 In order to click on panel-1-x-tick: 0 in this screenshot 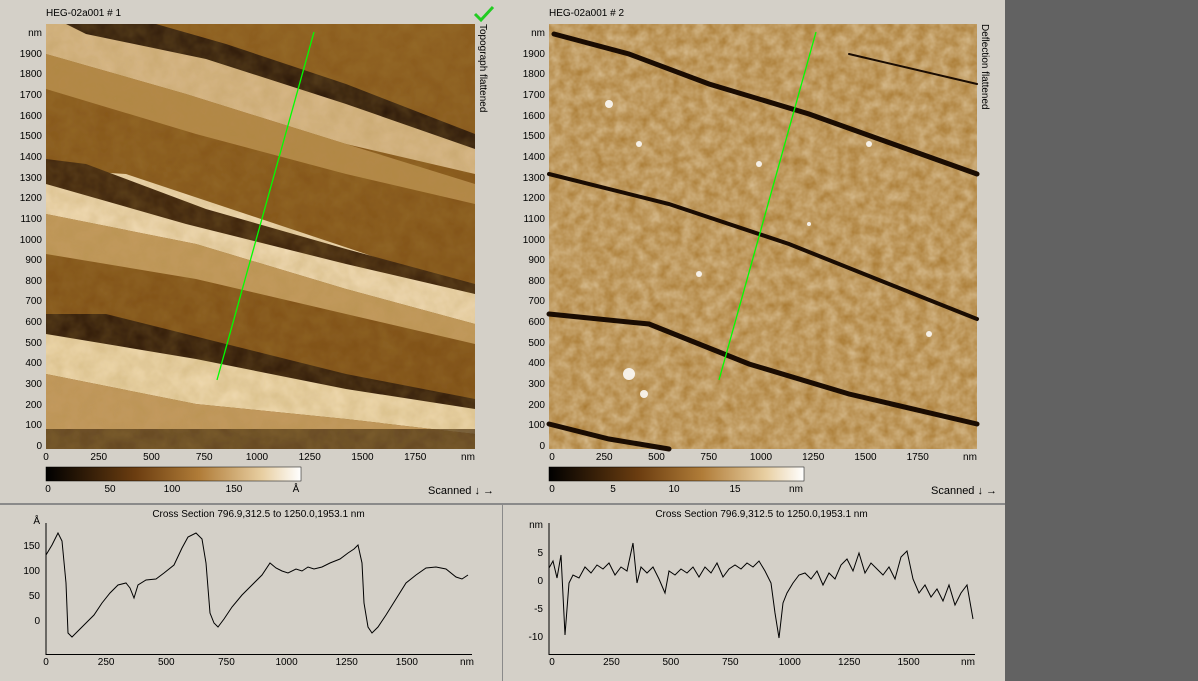, I will do `click(46, 457)`.